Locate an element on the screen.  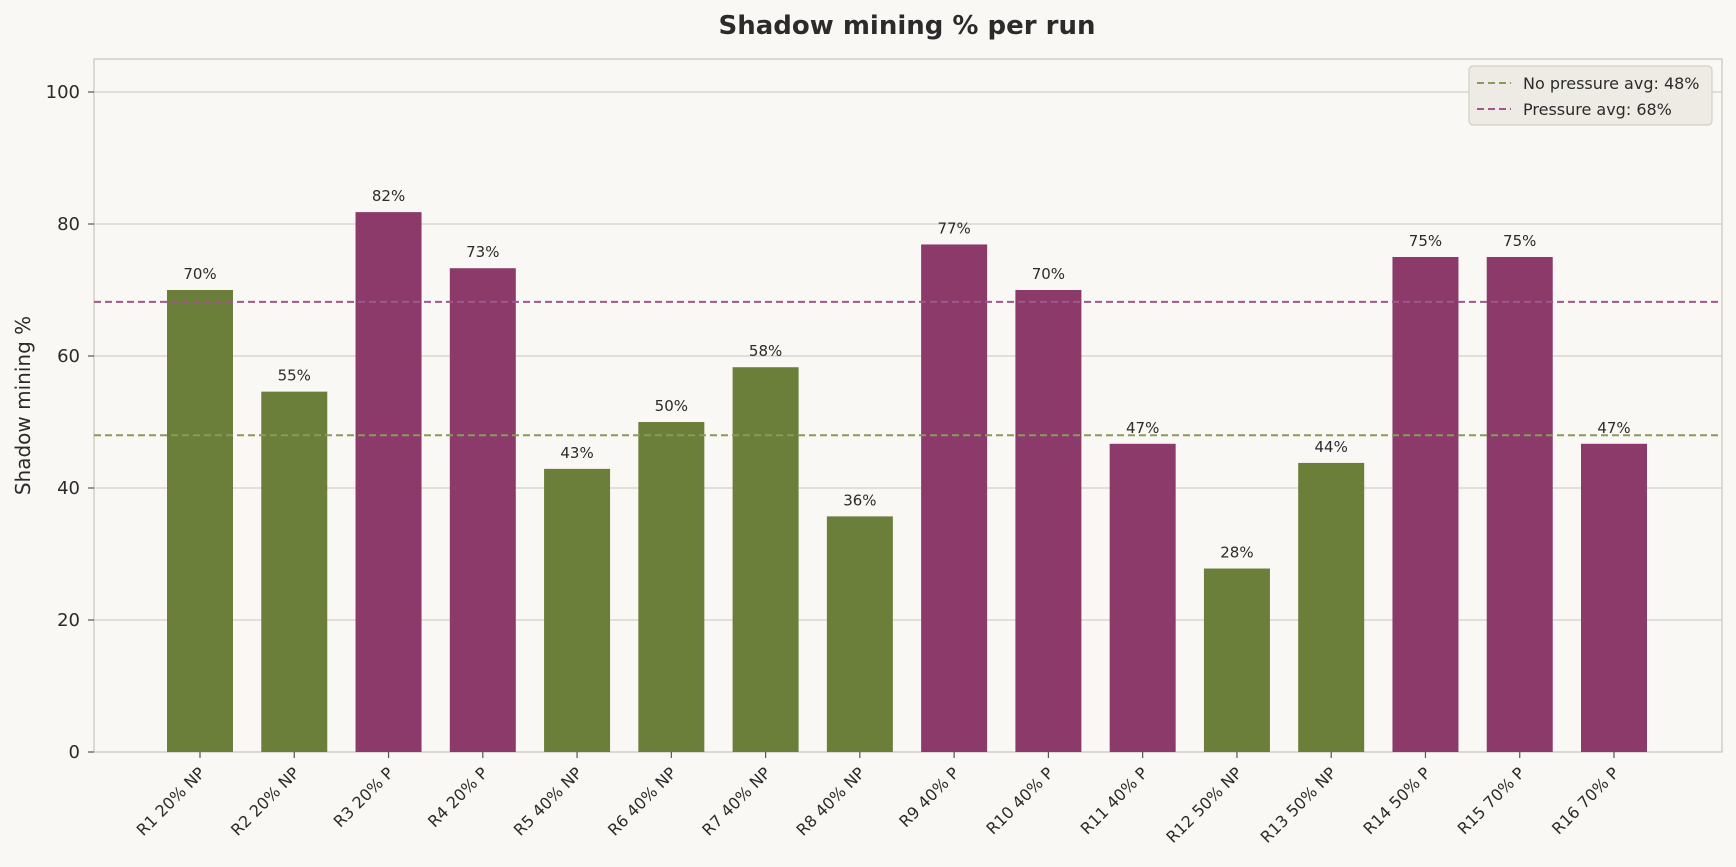
bar-r10-40-p is located at coordinates (1048, 521).